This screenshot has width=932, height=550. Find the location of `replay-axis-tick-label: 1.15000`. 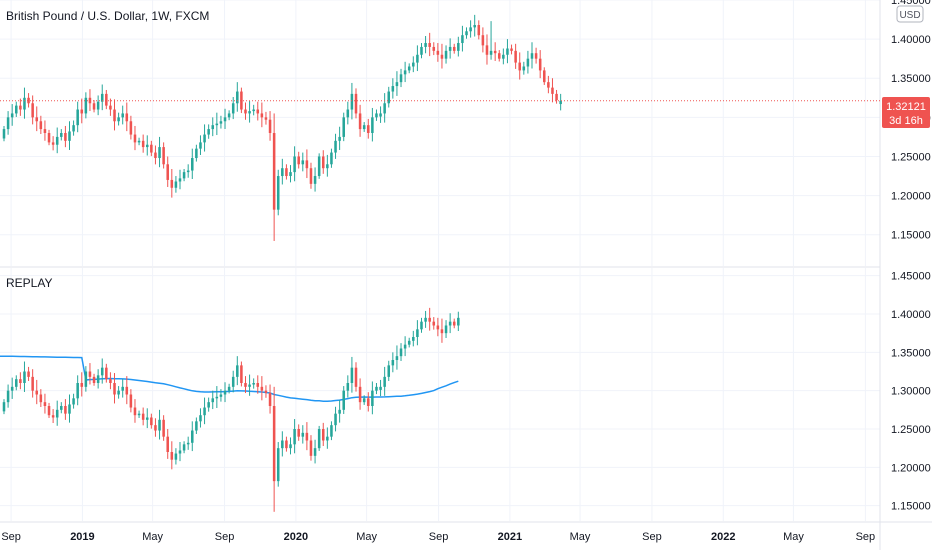

replay-axis-tick-label: 1.15000 is located at coordinates (911, 507).